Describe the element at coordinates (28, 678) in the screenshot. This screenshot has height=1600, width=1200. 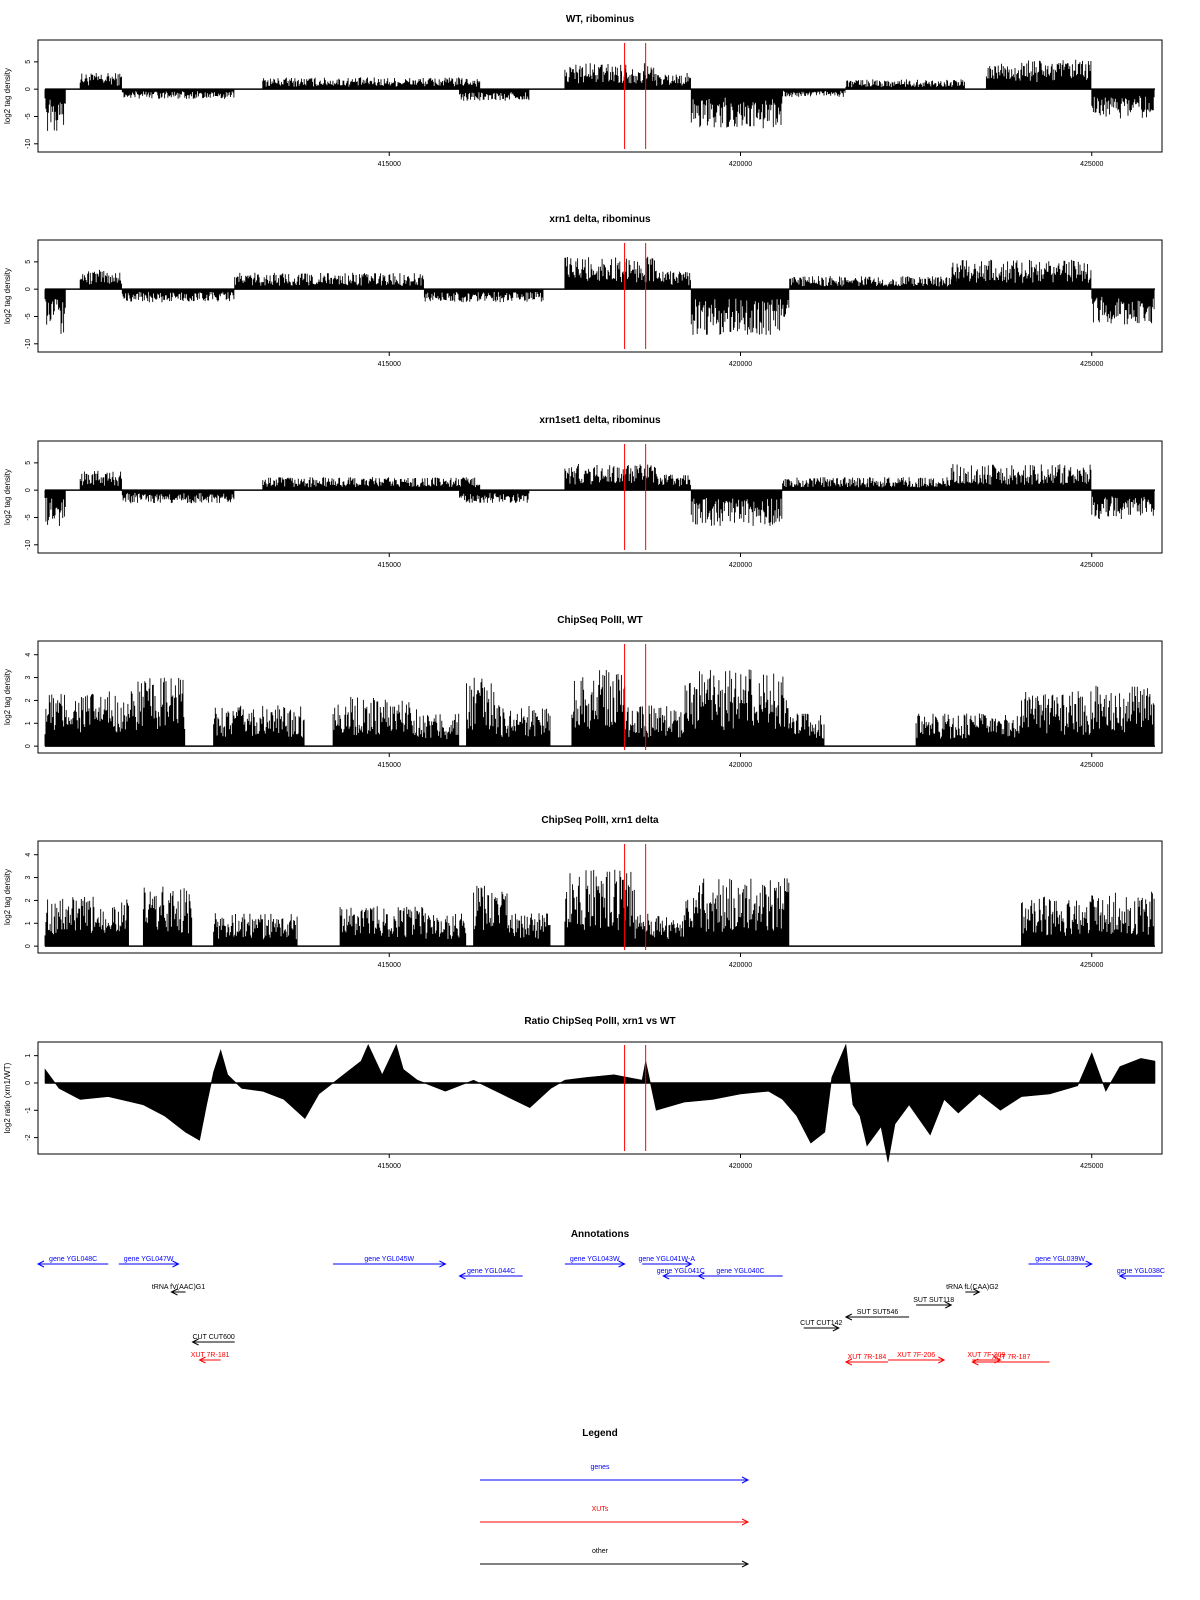
I see `y-tick-label: 3` at that location.